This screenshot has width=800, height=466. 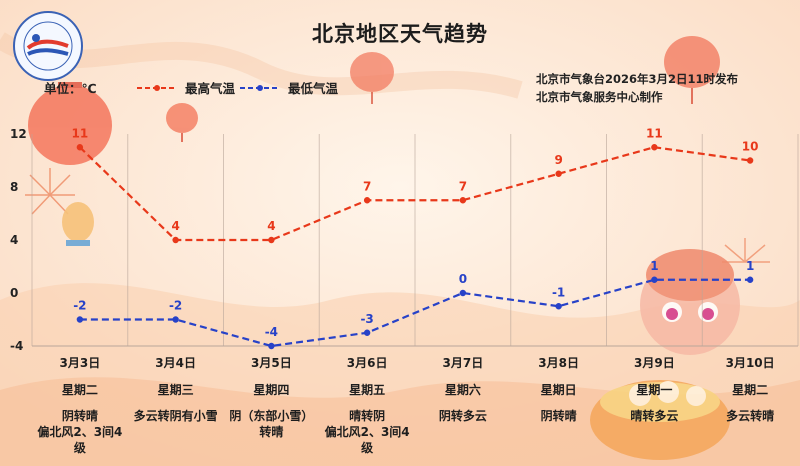 I want to click on day-column: 3月7日星期六阴转多云, so click(x=463, y=387).